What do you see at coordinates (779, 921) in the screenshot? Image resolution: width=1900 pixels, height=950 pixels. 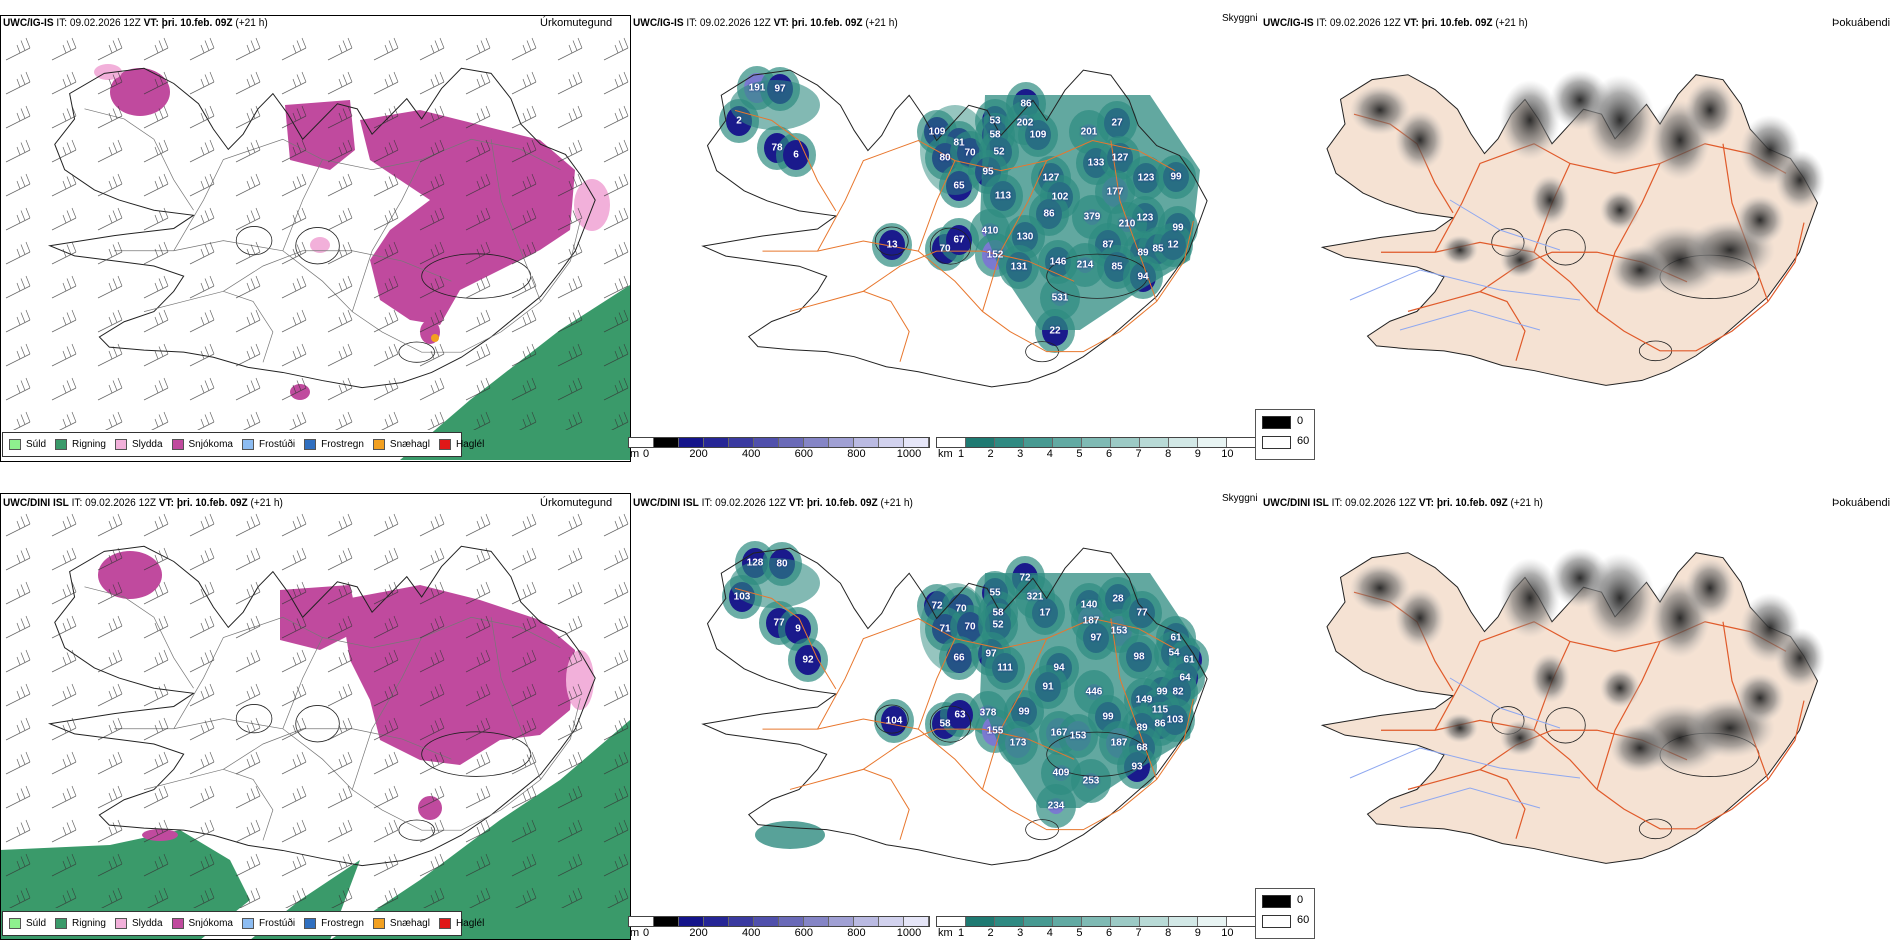 I see `cloud-base-colorbar` at bounding box center [779, 921].